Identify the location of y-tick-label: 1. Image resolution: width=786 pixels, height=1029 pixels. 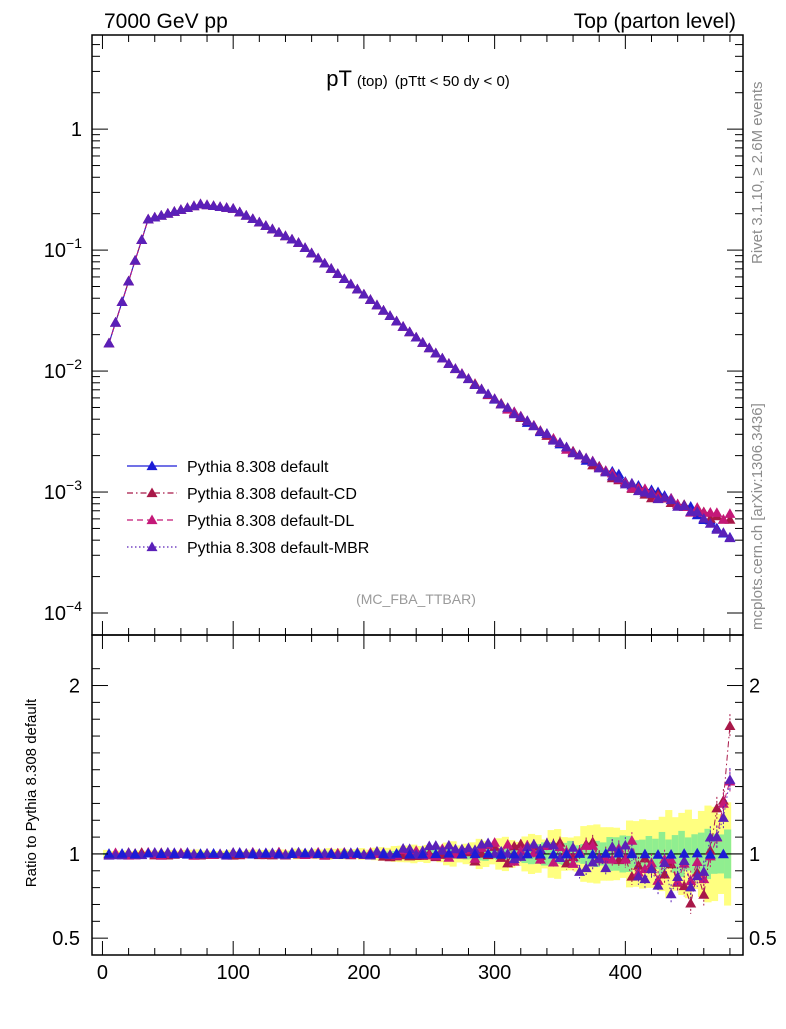
(76, 130).